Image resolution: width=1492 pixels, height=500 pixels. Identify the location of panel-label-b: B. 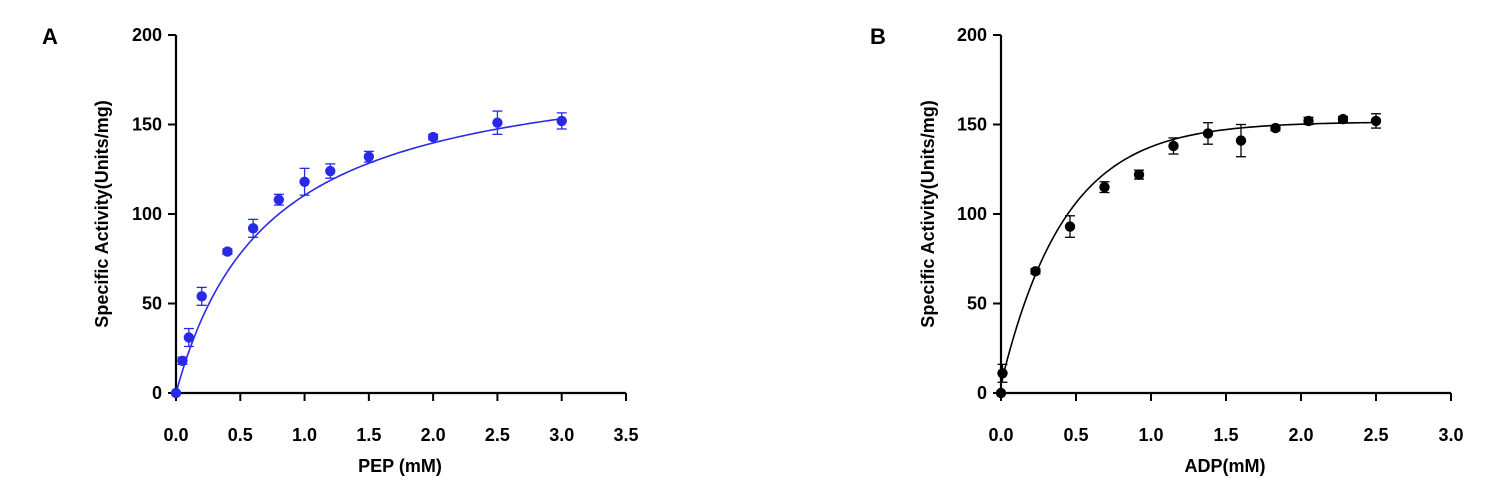
(878, 36).